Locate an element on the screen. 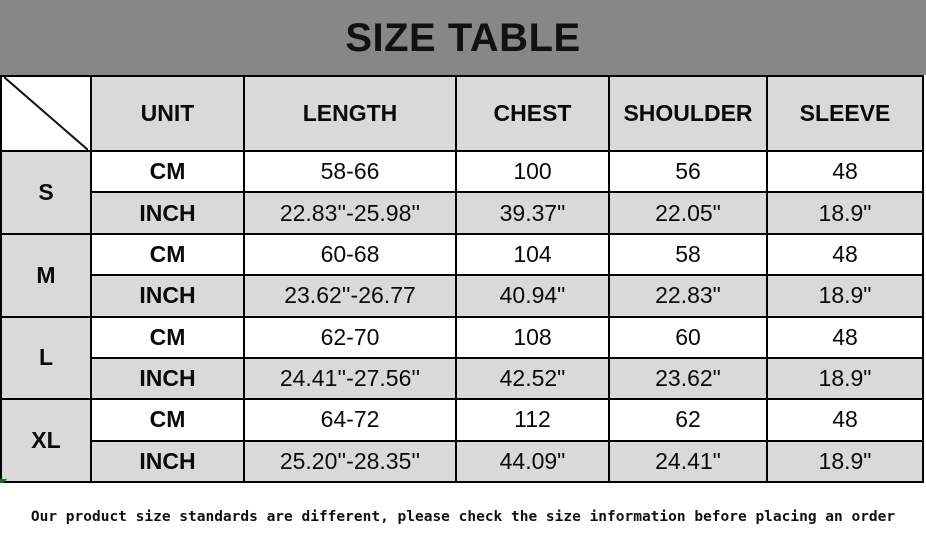  title-banner: SIZE TABLE is located at coordinates (463, 37).